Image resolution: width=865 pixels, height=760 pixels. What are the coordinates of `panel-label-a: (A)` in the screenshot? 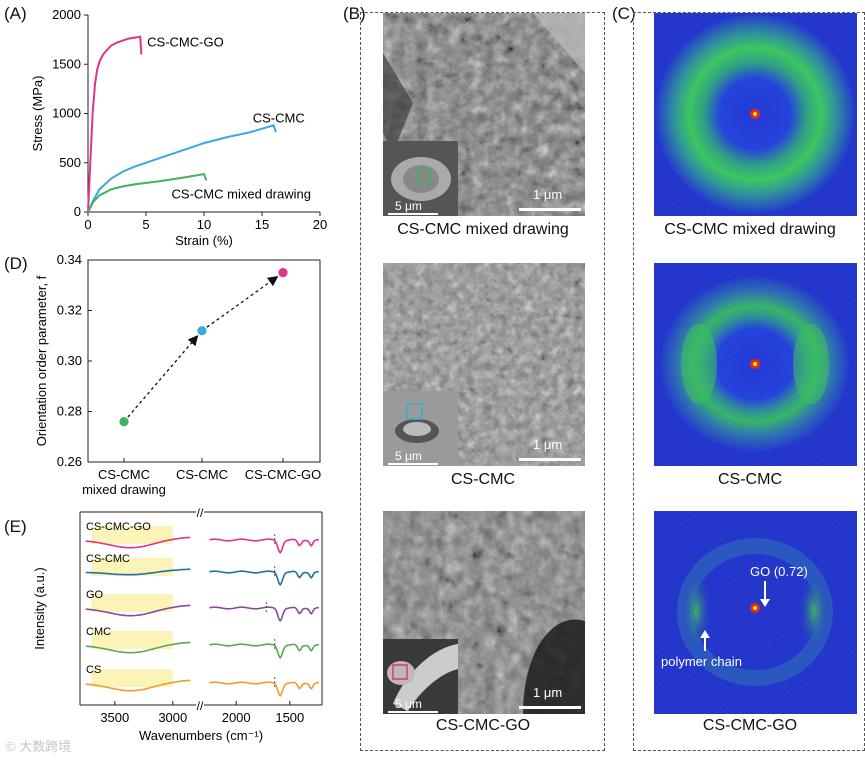 It's located at (15, 13).